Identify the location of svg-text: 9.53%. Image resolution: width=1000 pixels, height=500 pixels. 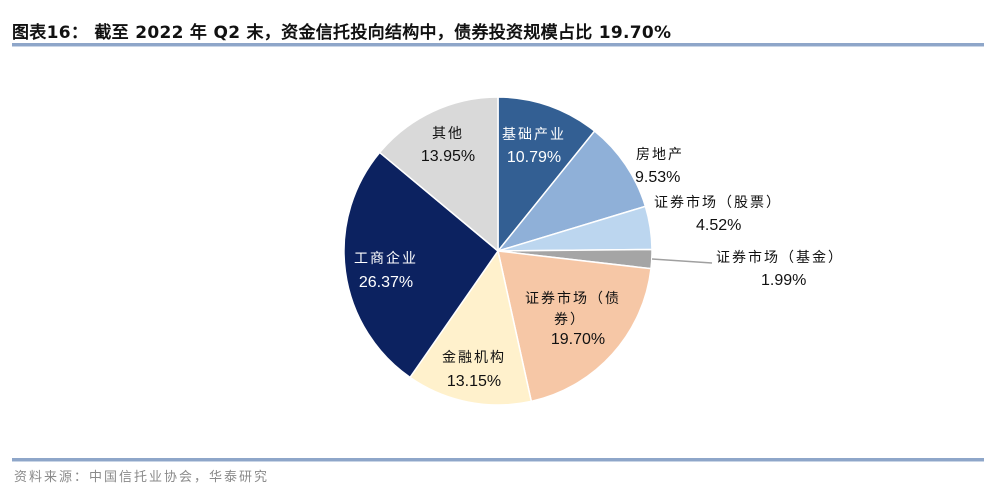
(657, 177).